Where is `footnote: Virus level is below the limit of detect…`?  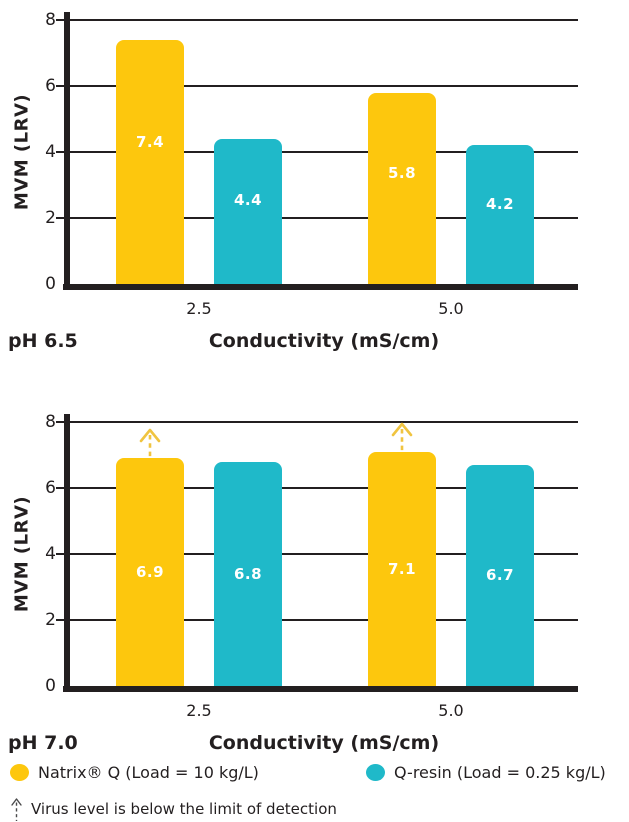
footnote: Virus level is below the limit of detect… is located at coordinates (173, 809).